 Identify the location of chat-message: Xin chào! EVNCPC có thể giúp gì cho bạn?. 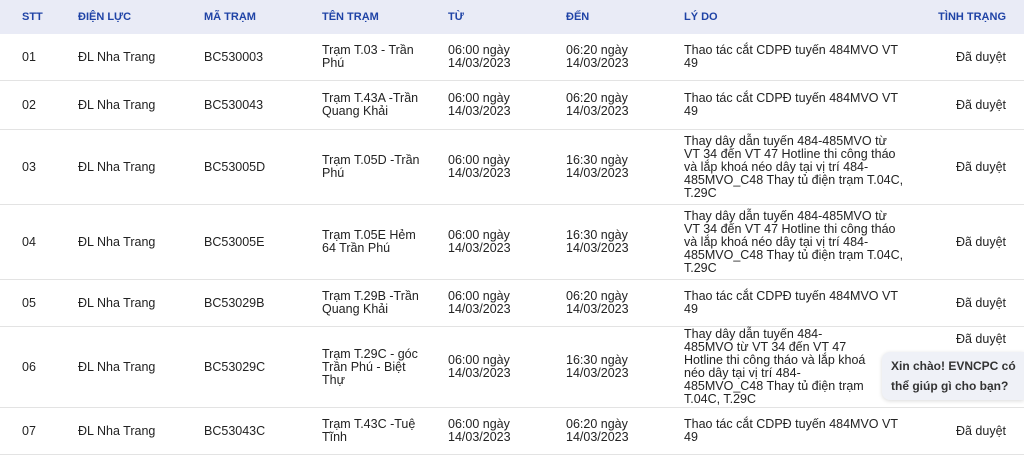
(953, 376).